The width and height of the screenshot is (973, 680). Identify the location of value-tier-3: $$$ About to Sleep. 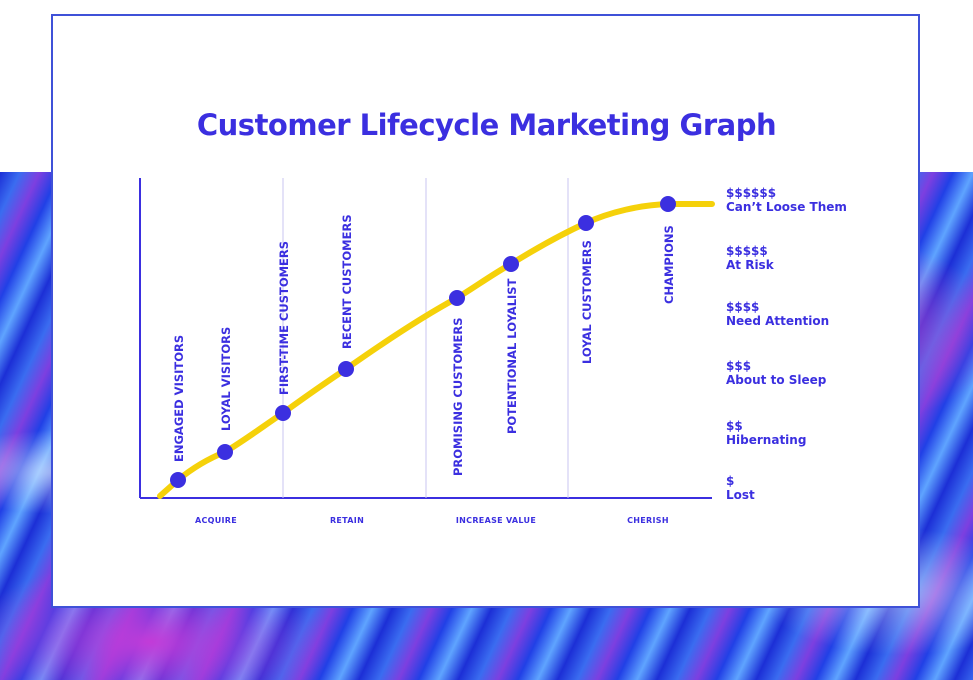
(776, 373).